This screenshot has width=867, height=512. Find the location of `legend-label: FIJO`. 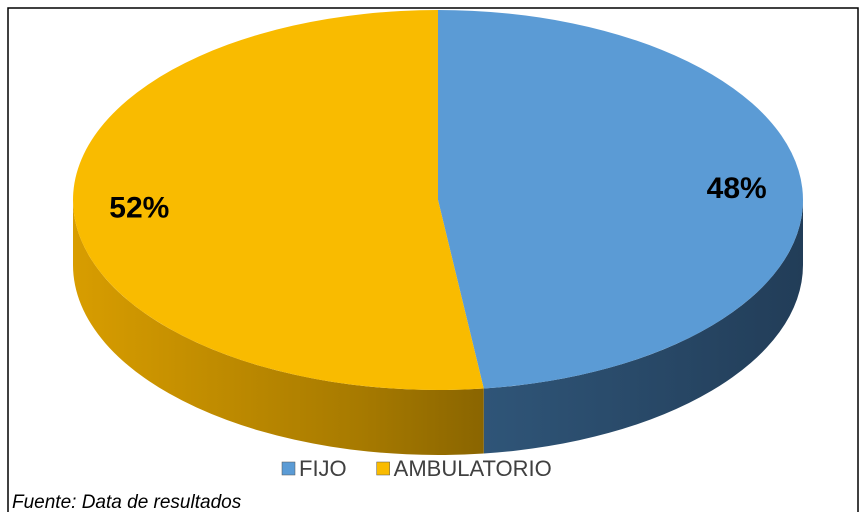

legend-label: FIJO is located at coordinates (323, 468).